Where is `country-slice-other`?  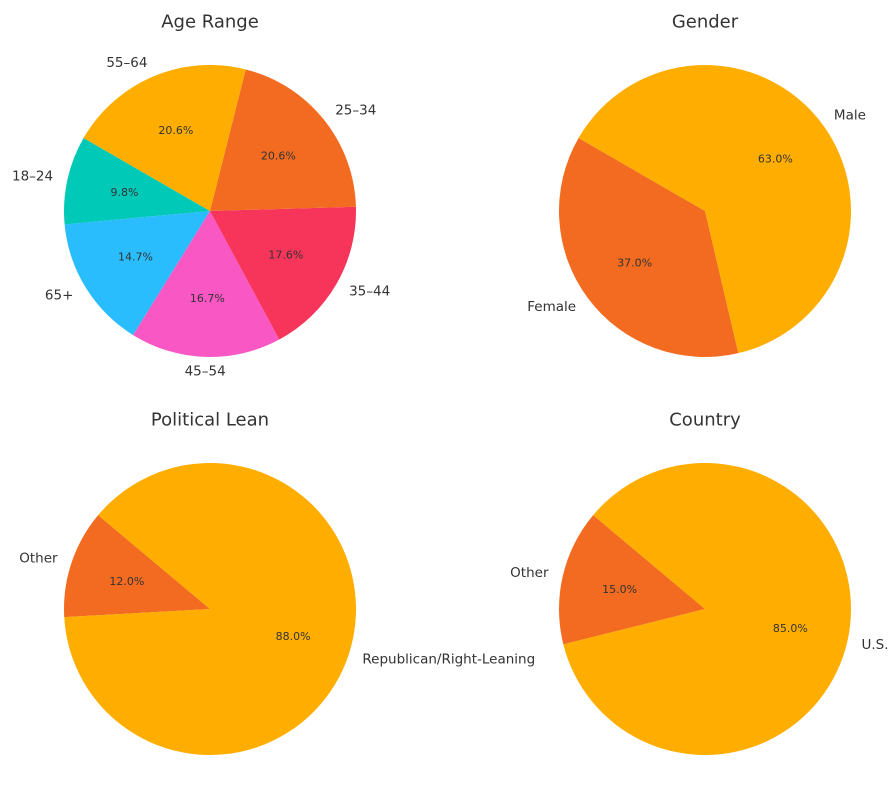 country-slice-other is located at coordinates (632, 580).